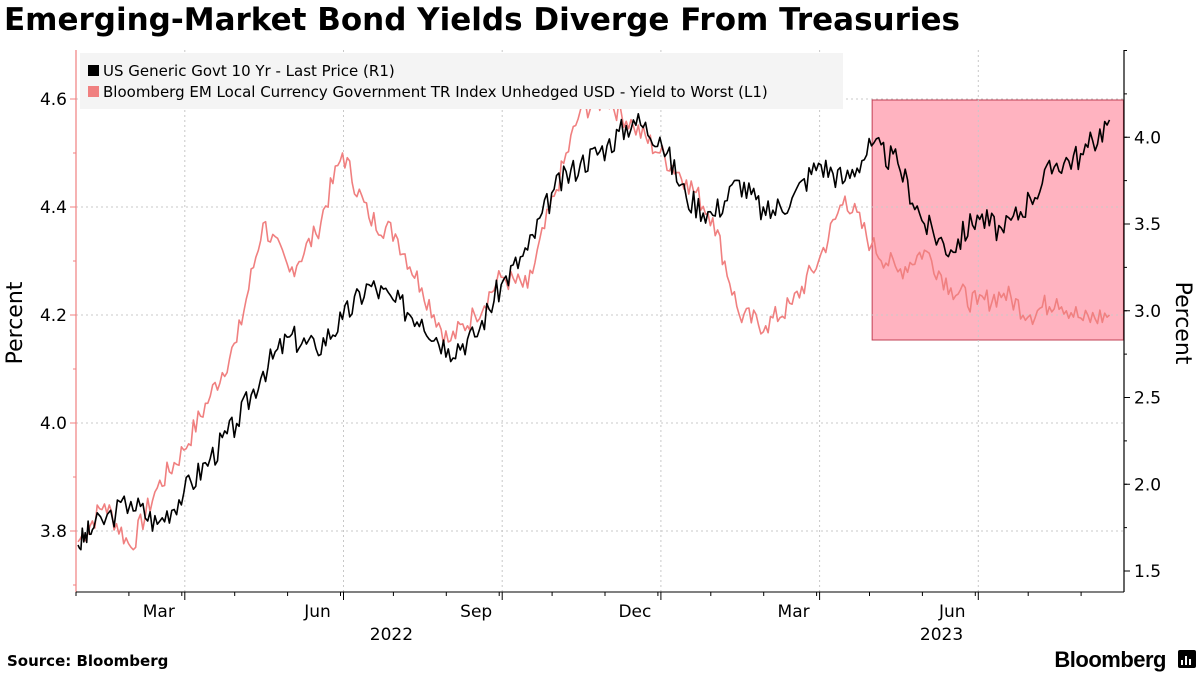  Describe the element at coordinates (93, 70) in the screenshot. I see `legend-swatch-treasury` at that location.